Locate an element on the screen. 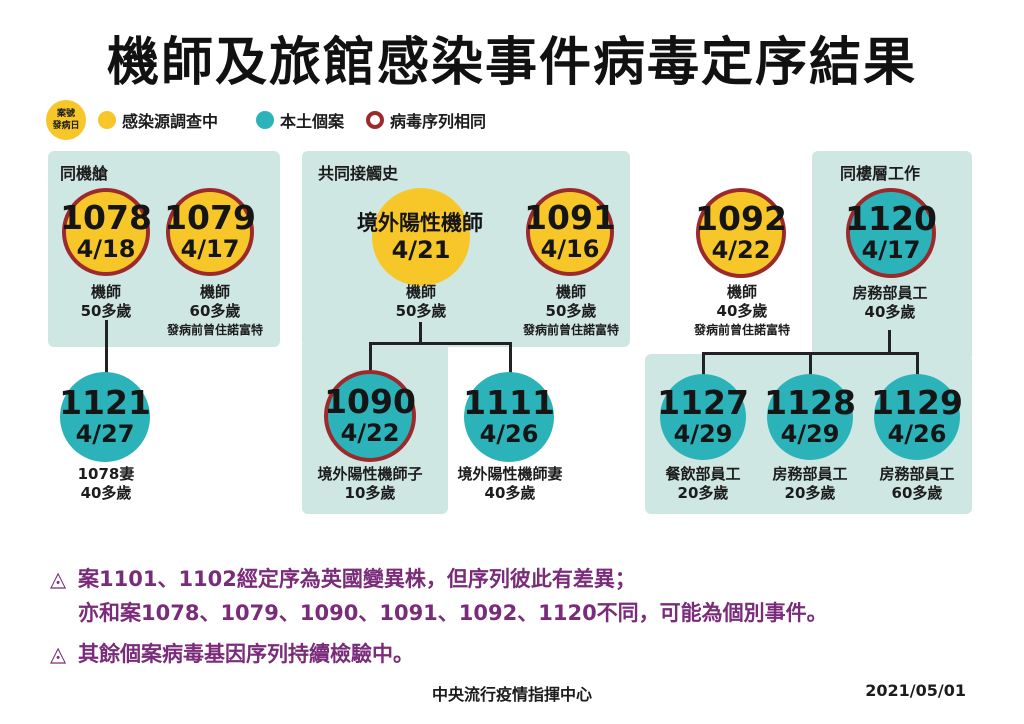 Image resolution: width=1024 pixels, height=724 pixels. case-circle-1091: 1091 4/16 is located at coordinates (570, 232).